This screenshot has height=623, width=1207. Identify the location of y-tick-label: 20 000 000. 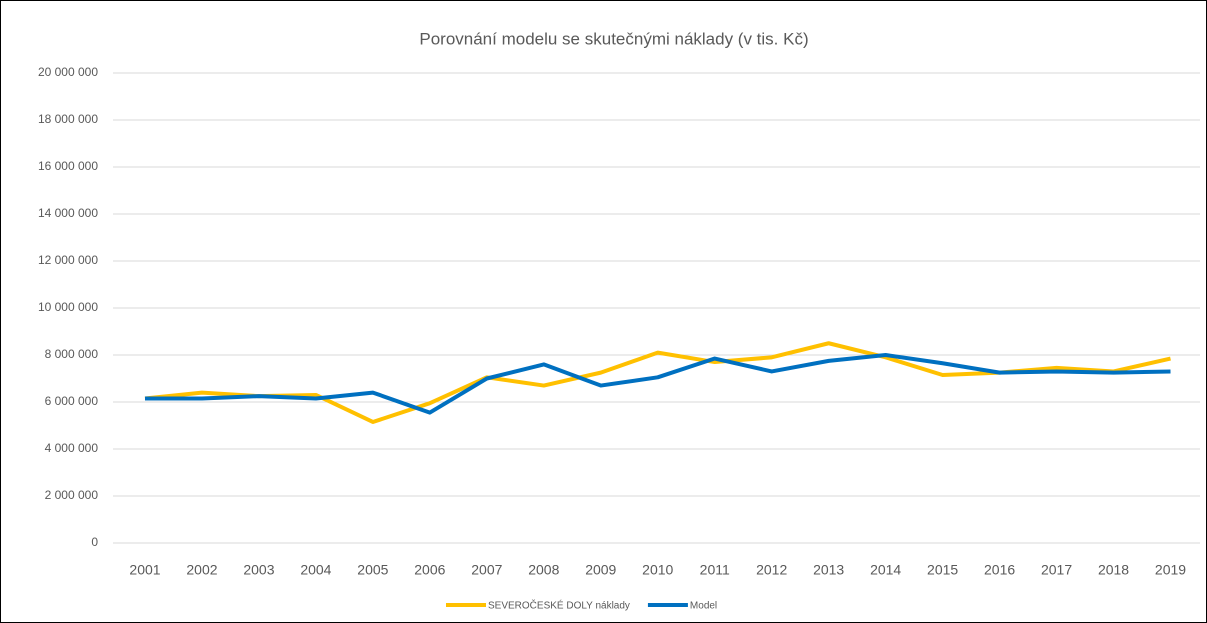
(68, 72).